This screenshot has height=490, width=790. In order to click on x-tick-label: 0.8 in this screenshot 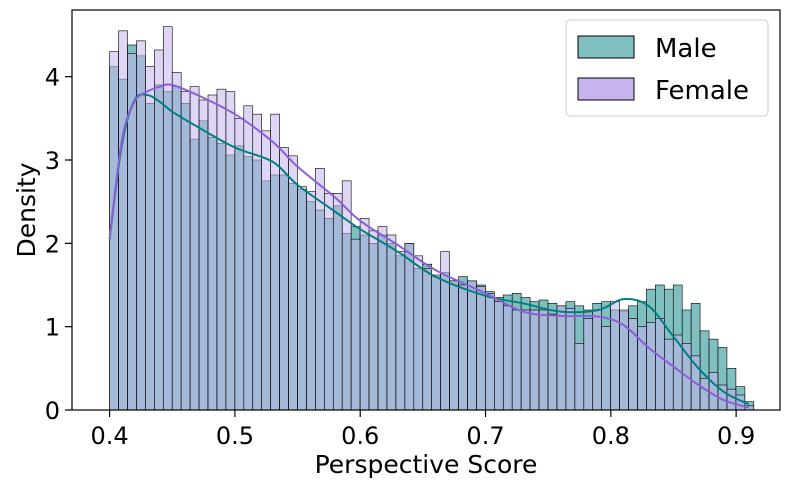, I will do `click(611, 436)`.